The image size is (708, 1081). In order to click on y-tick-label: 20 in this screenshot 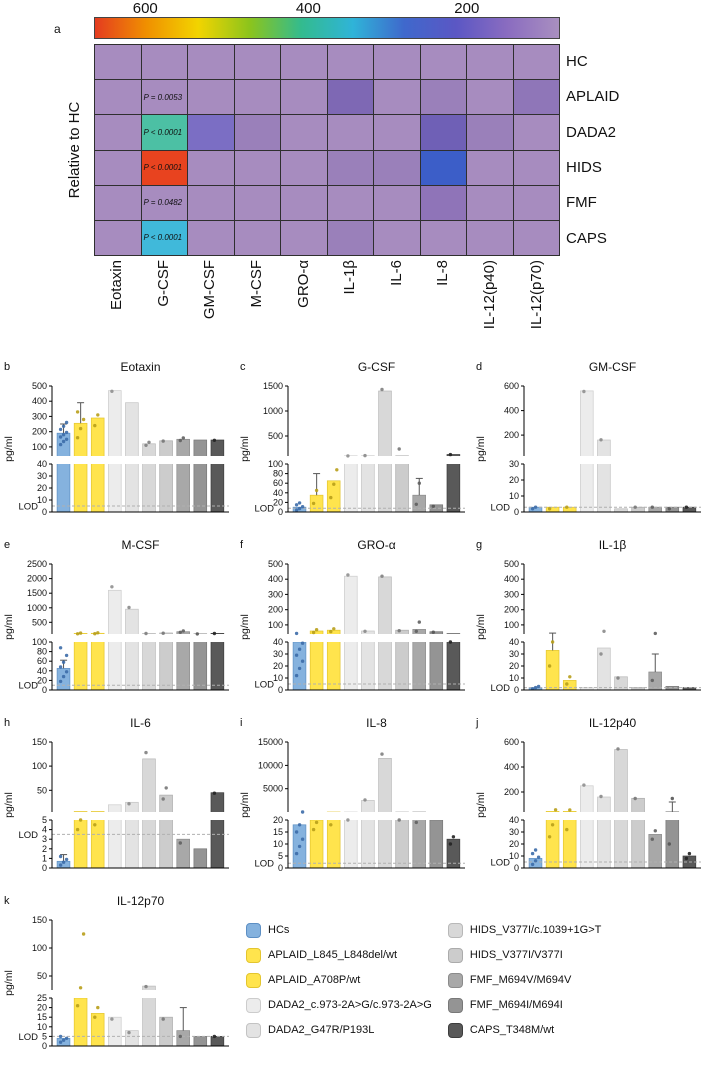, I will do `click(42, 488)`.